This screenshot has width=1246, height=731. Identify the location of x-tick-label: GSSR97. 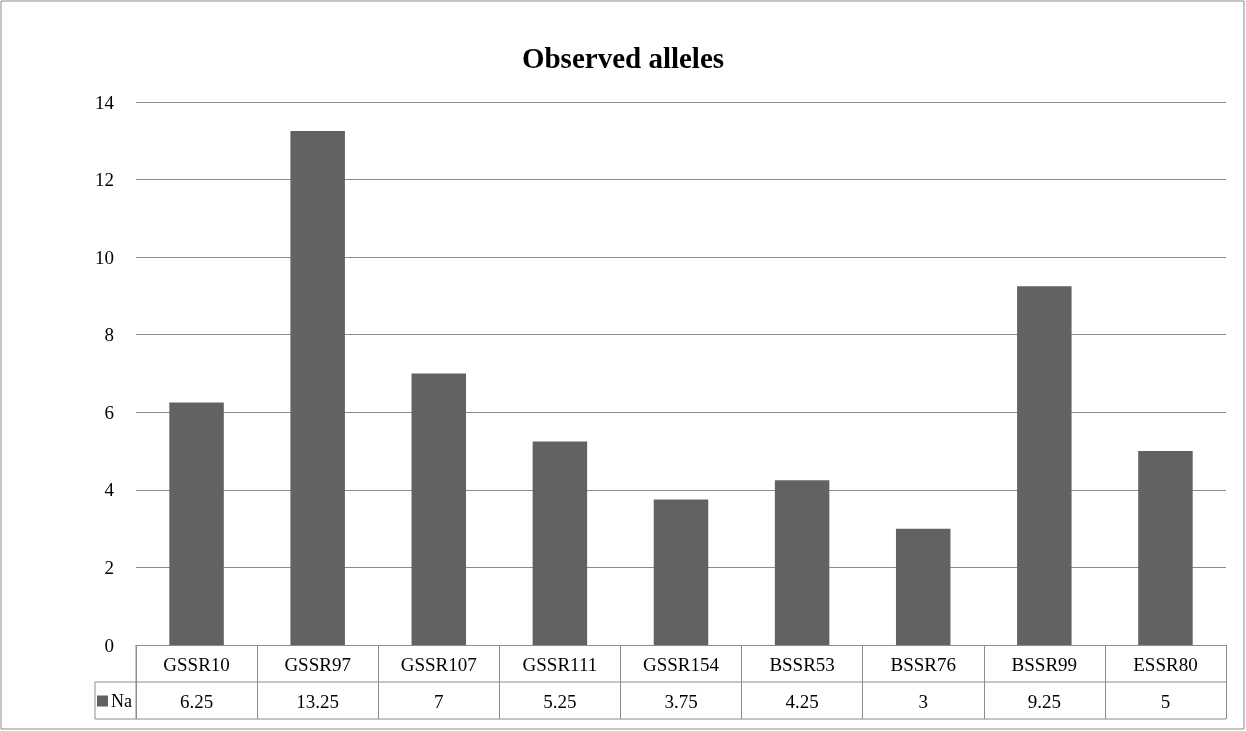
(317, 664).